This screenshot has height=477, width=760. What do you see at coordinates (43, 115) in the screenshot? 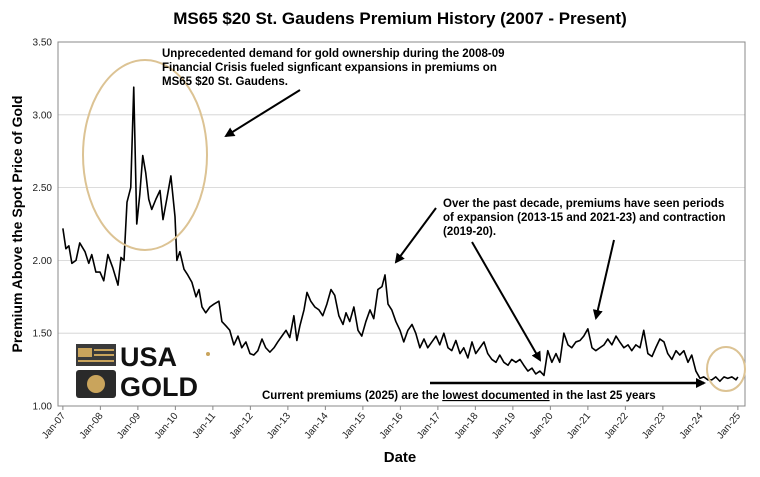
I see `y-tick-label: 3.00` at bounding box center [43, 115].